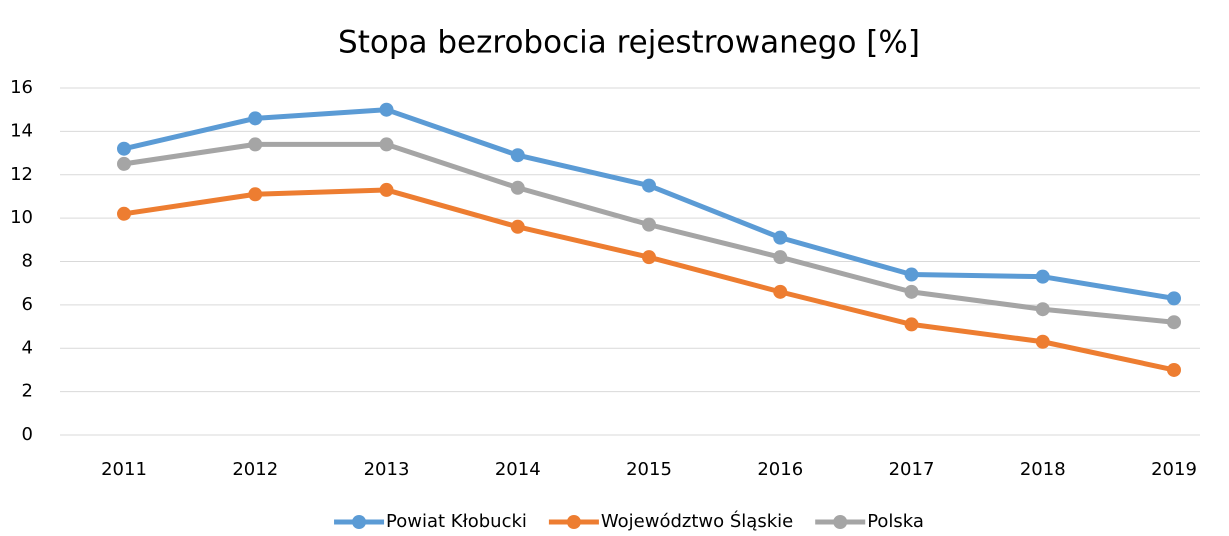  What do you see at coordinates (27, 391) in the screenshot?
I see `y-tick-label: 2` at bounding box center [27, 391].